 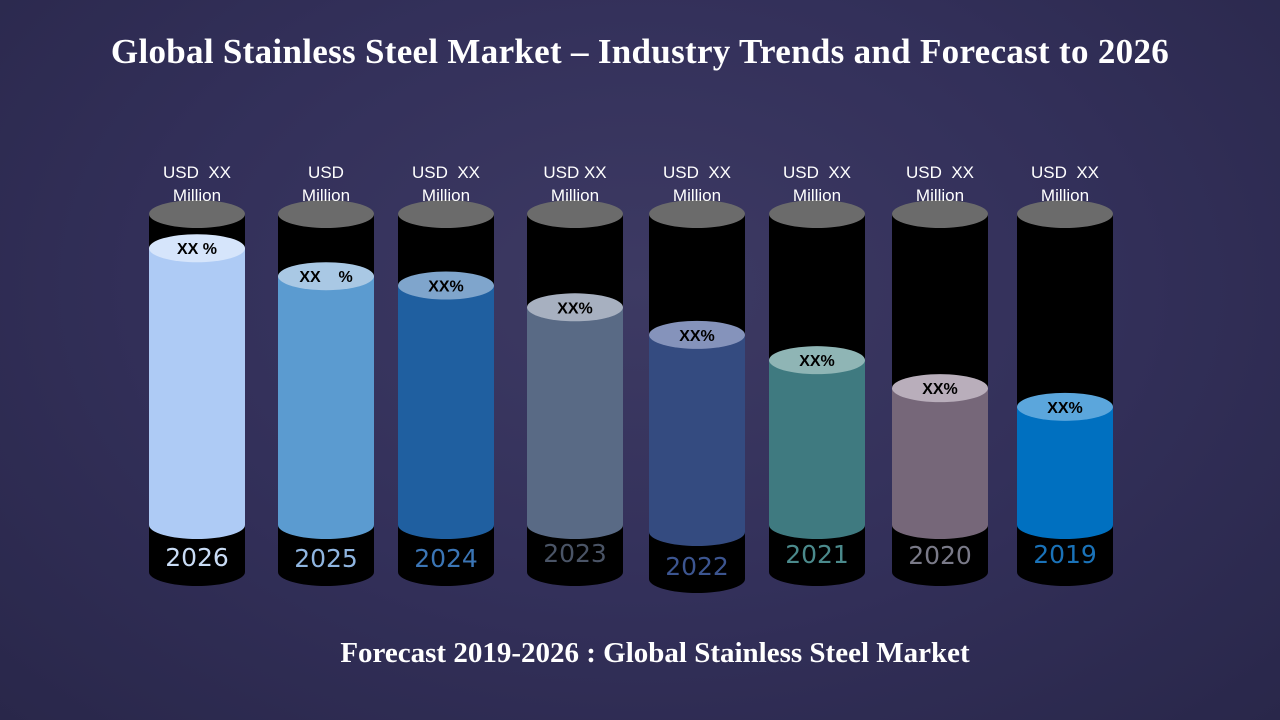 I want to click on cylinder-fill-2019, so click(x=1065, y=472).